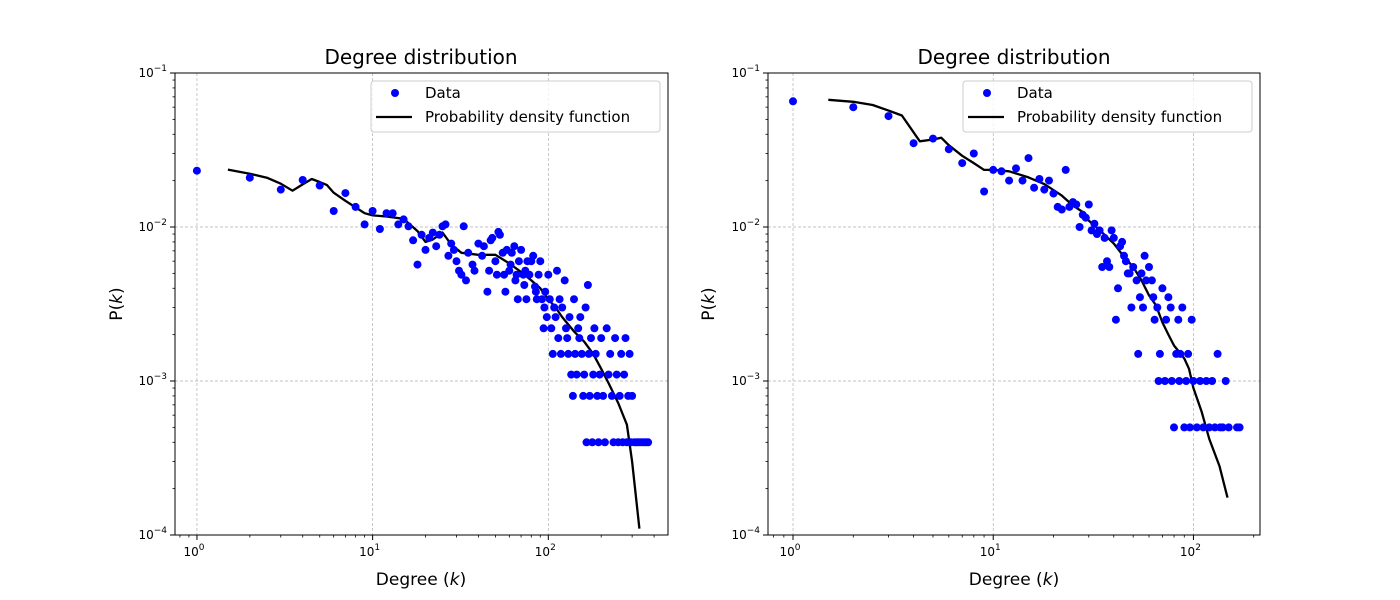 The image size is (1400, 600). I want to click on y-tick-label: 10⁻⁴, so click(745, 534).